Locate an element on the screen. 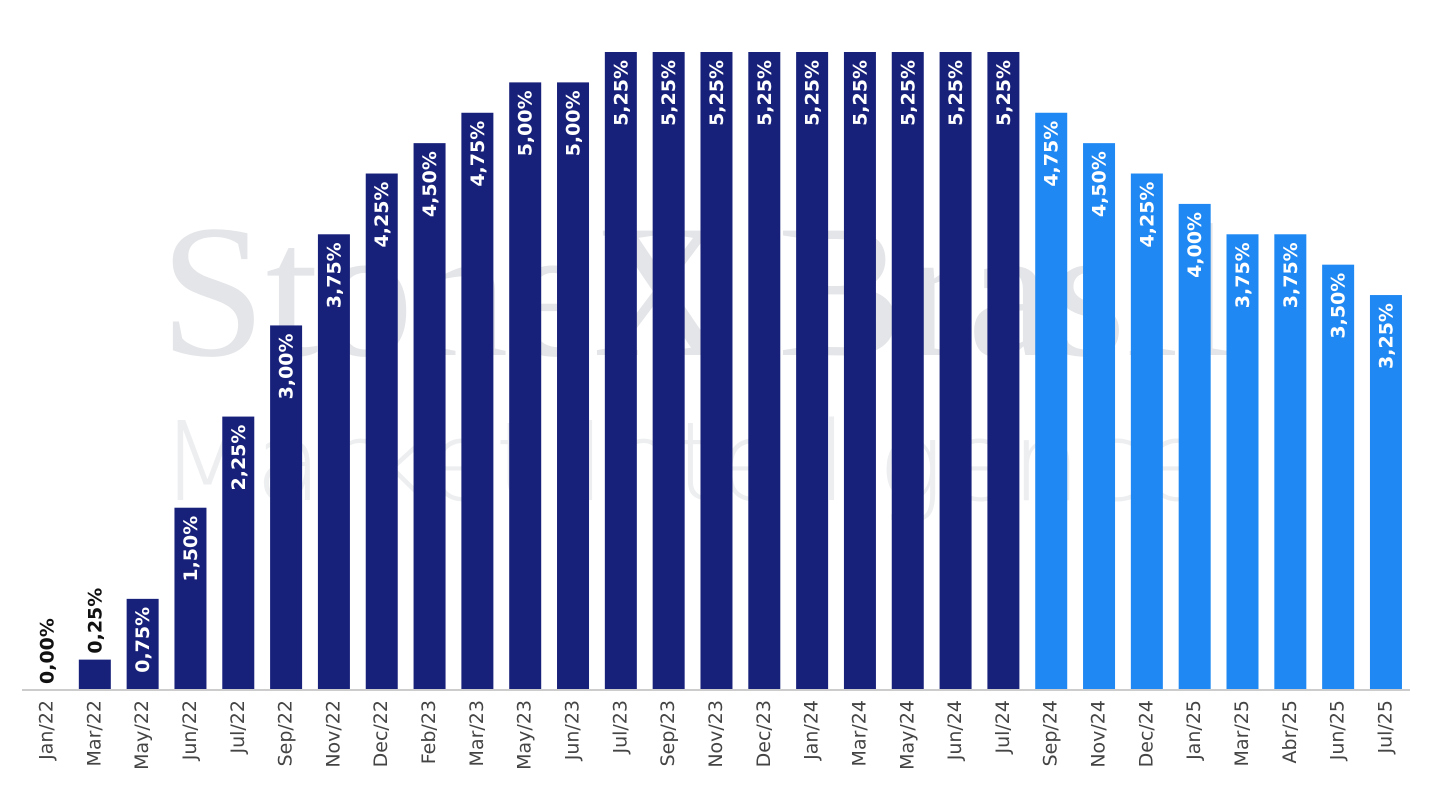 The image size is (1433, 808). x-tick-label: Jun/22 is located at coordinates (190, 730).